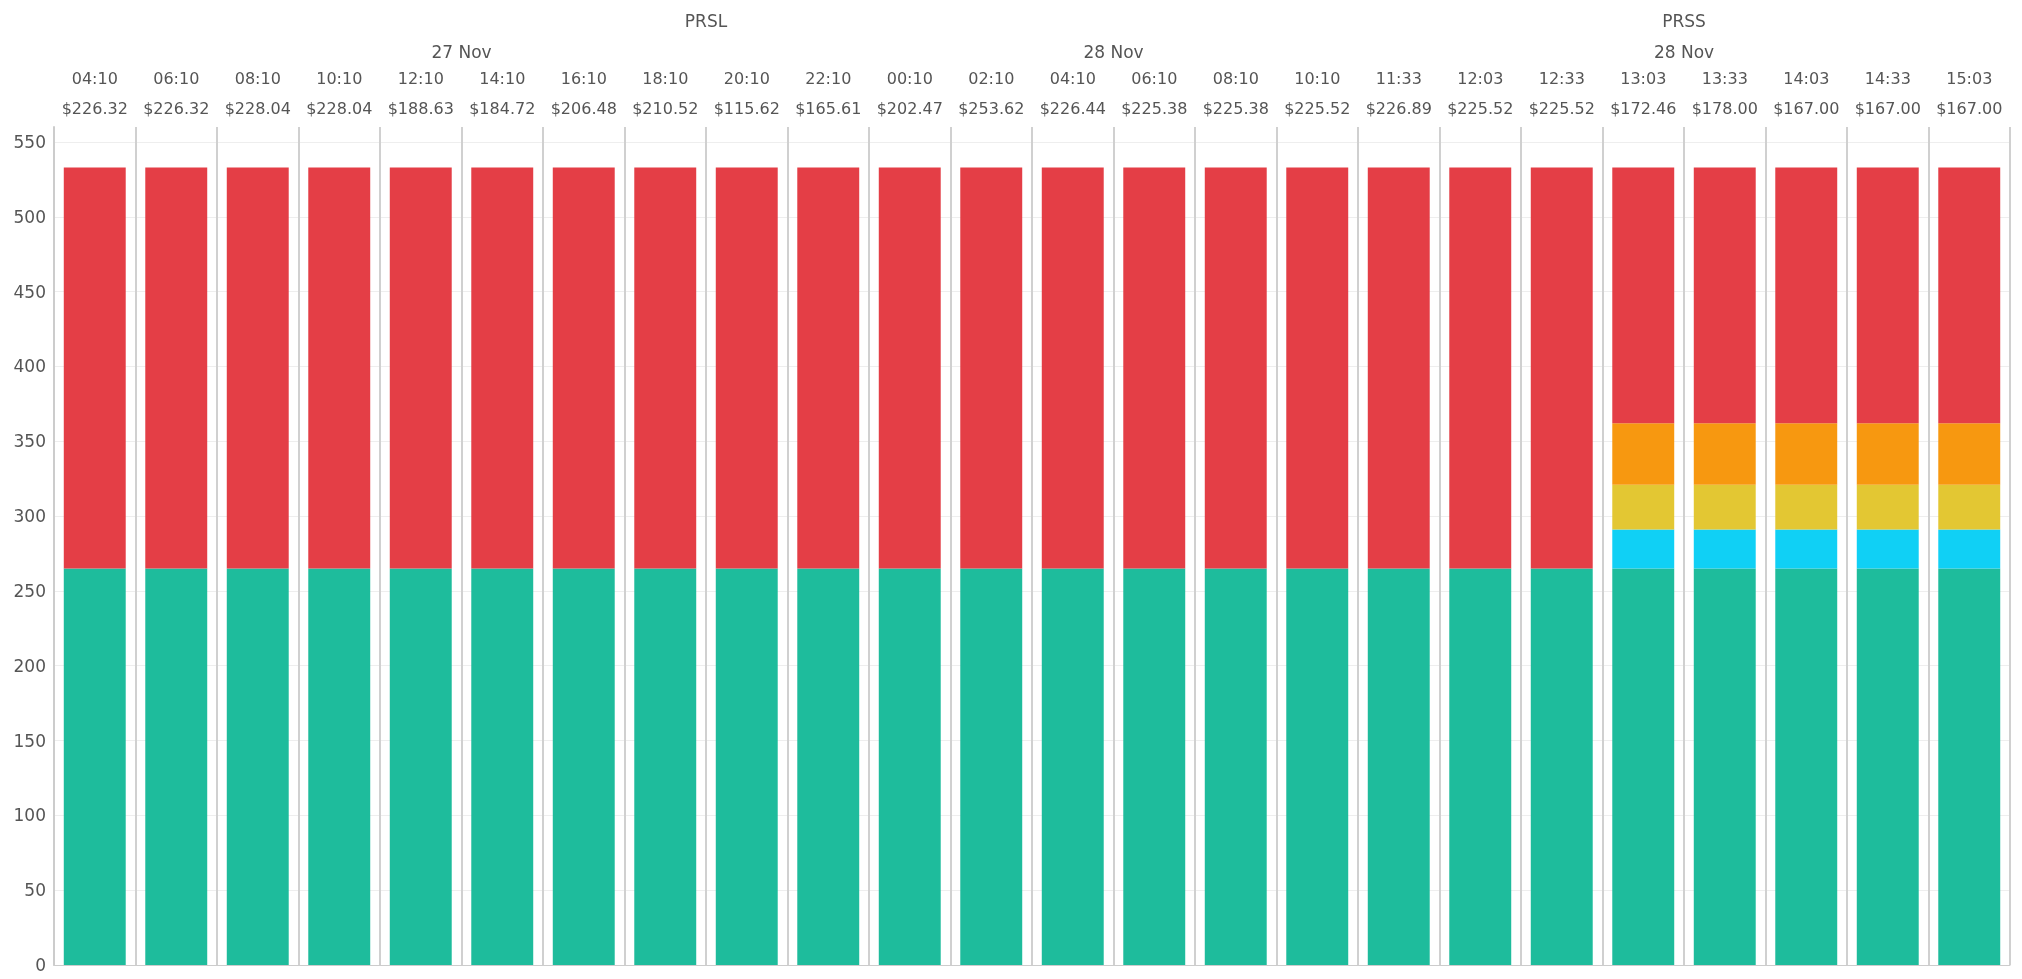 The width and height of the screenshot is (2022, 979). I want to click on text: PRSL, so click(706, 21).